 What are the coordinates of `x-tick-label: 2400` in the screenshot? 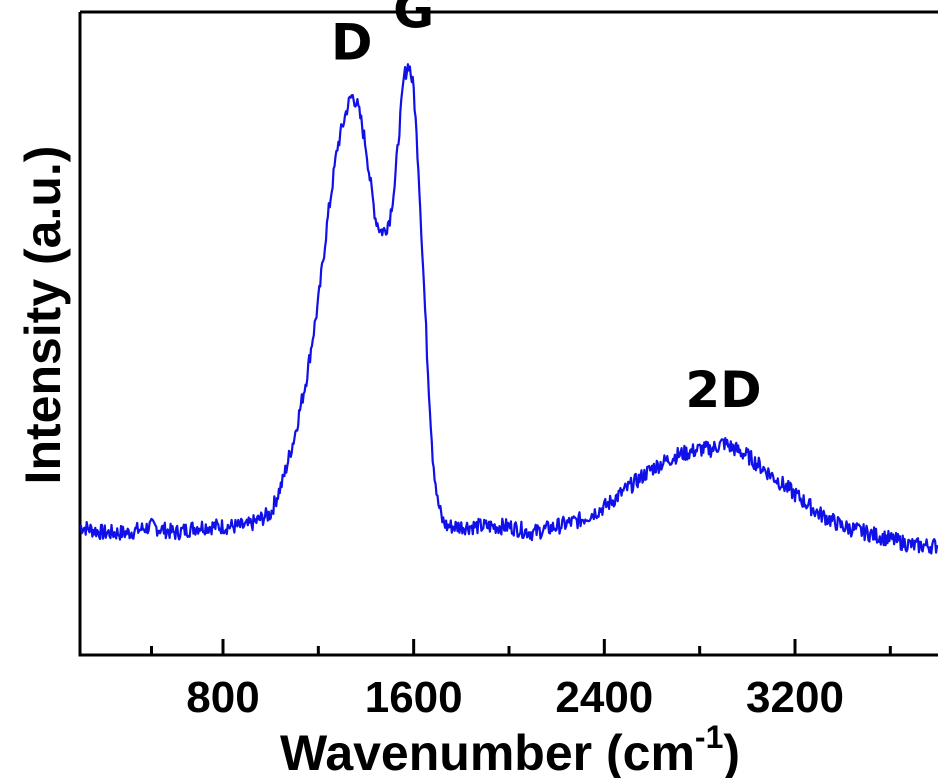 It's located at (604, 697).